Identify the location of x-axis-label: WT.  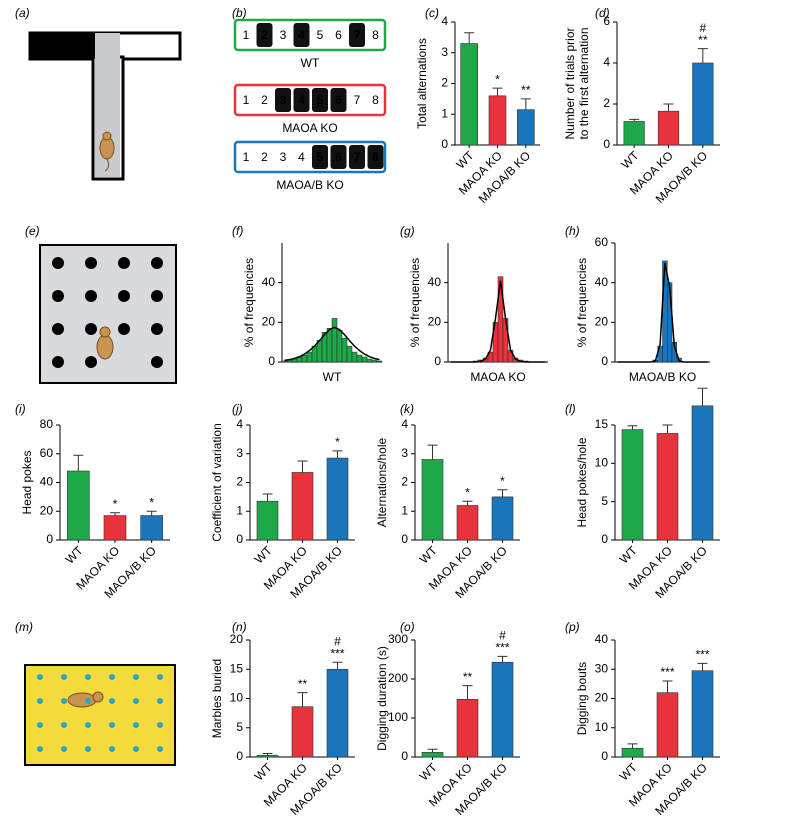
(332, 377).